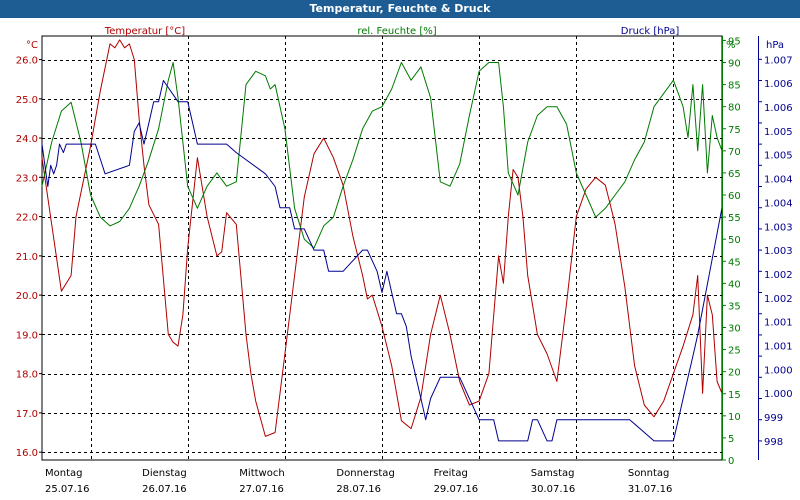 The image size is (800, 500). I want to click on day-label: Donnerstag, so click(365, 473).